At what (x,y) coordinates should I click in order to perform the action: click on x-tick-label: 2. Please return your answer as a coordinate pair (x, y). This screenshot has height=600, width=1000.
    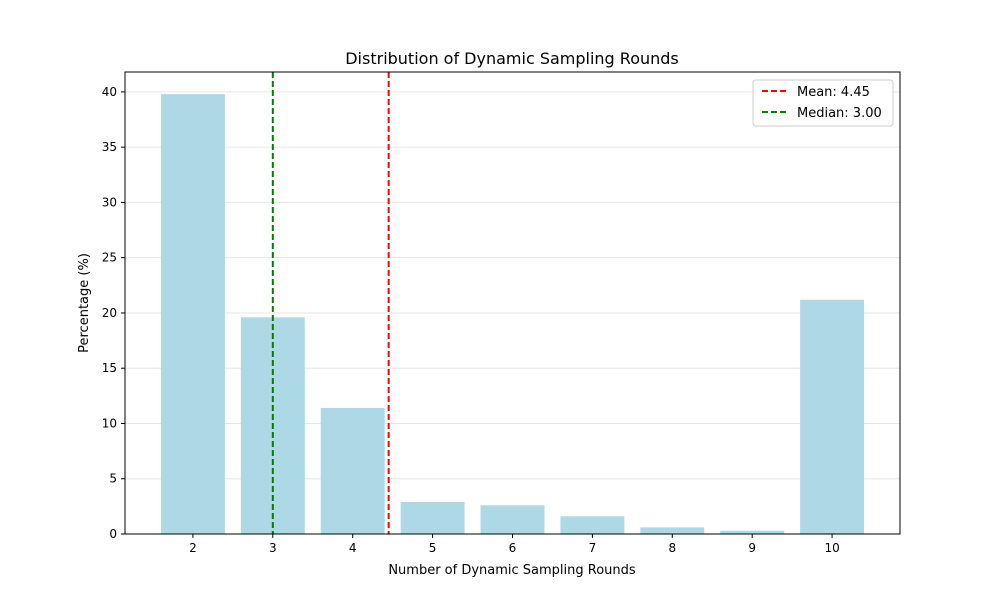
    Looking at the image, I should click on (193, 548).